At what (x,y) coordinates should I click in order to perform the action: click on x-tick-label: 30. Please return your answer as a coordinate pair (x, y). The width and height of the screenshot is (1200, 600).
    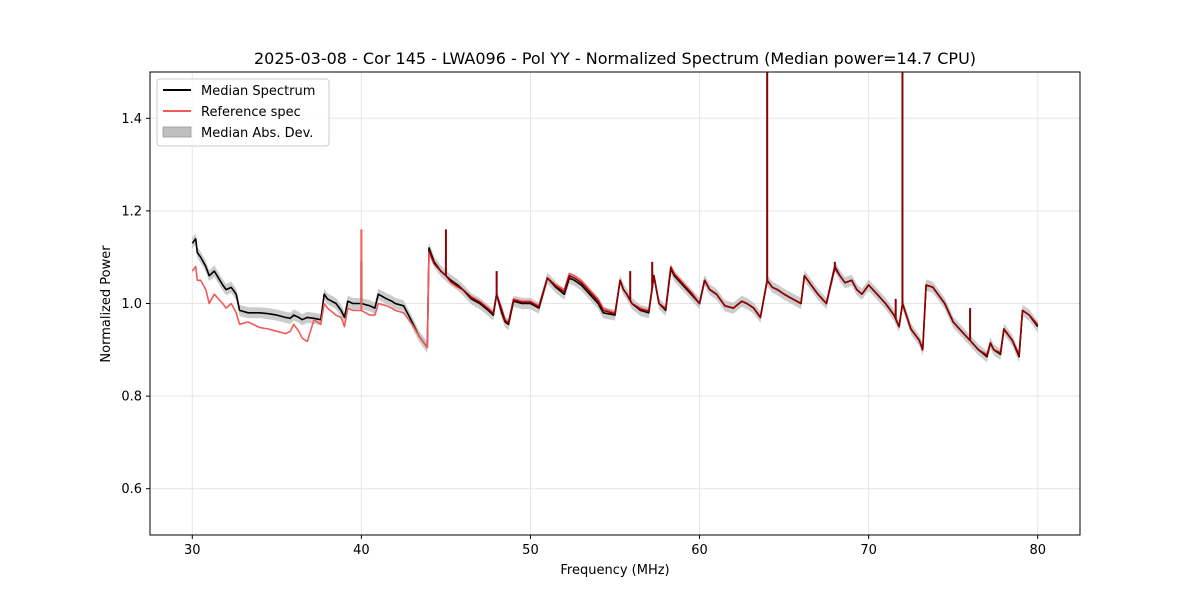
    Looking at the image, I should click on (192, 550).